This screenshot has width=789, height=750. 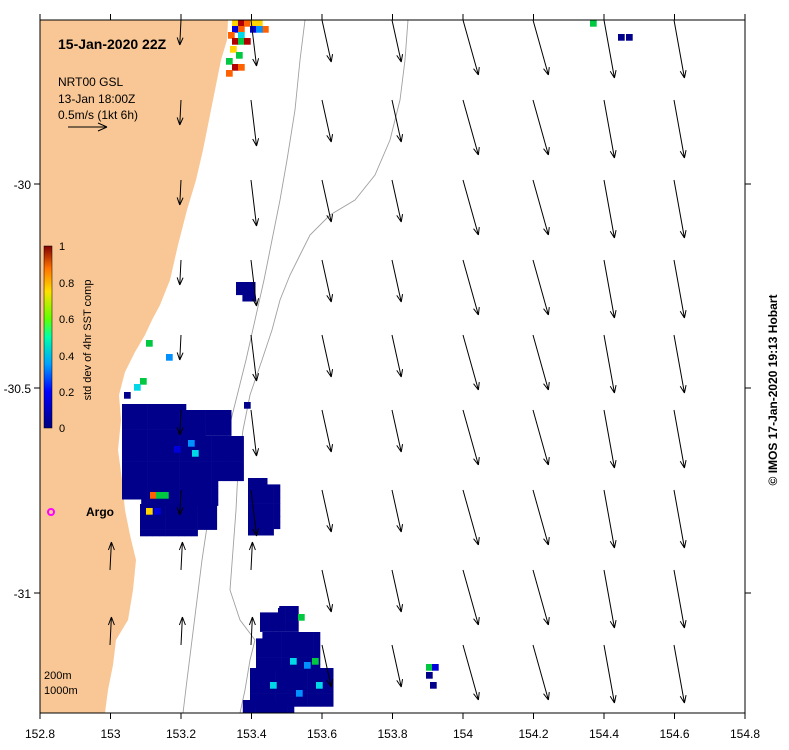 What do you see at coordinates (604, 734) in the screenshot?
I see `x-tick-label: 154.4` at bounding box center [604, 734].